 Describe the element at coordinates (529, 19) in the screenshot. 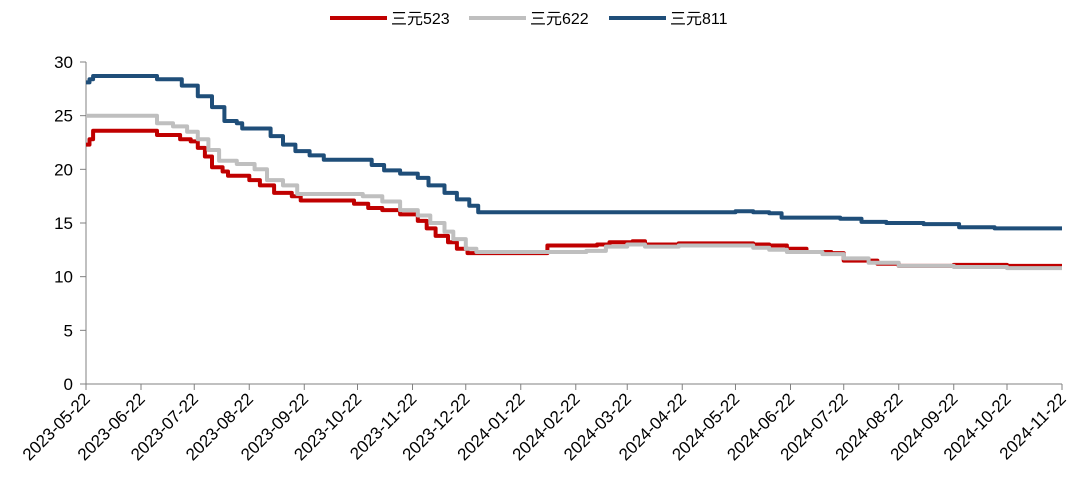

I see `legend: 三元523 三元622 三元811` at that location.